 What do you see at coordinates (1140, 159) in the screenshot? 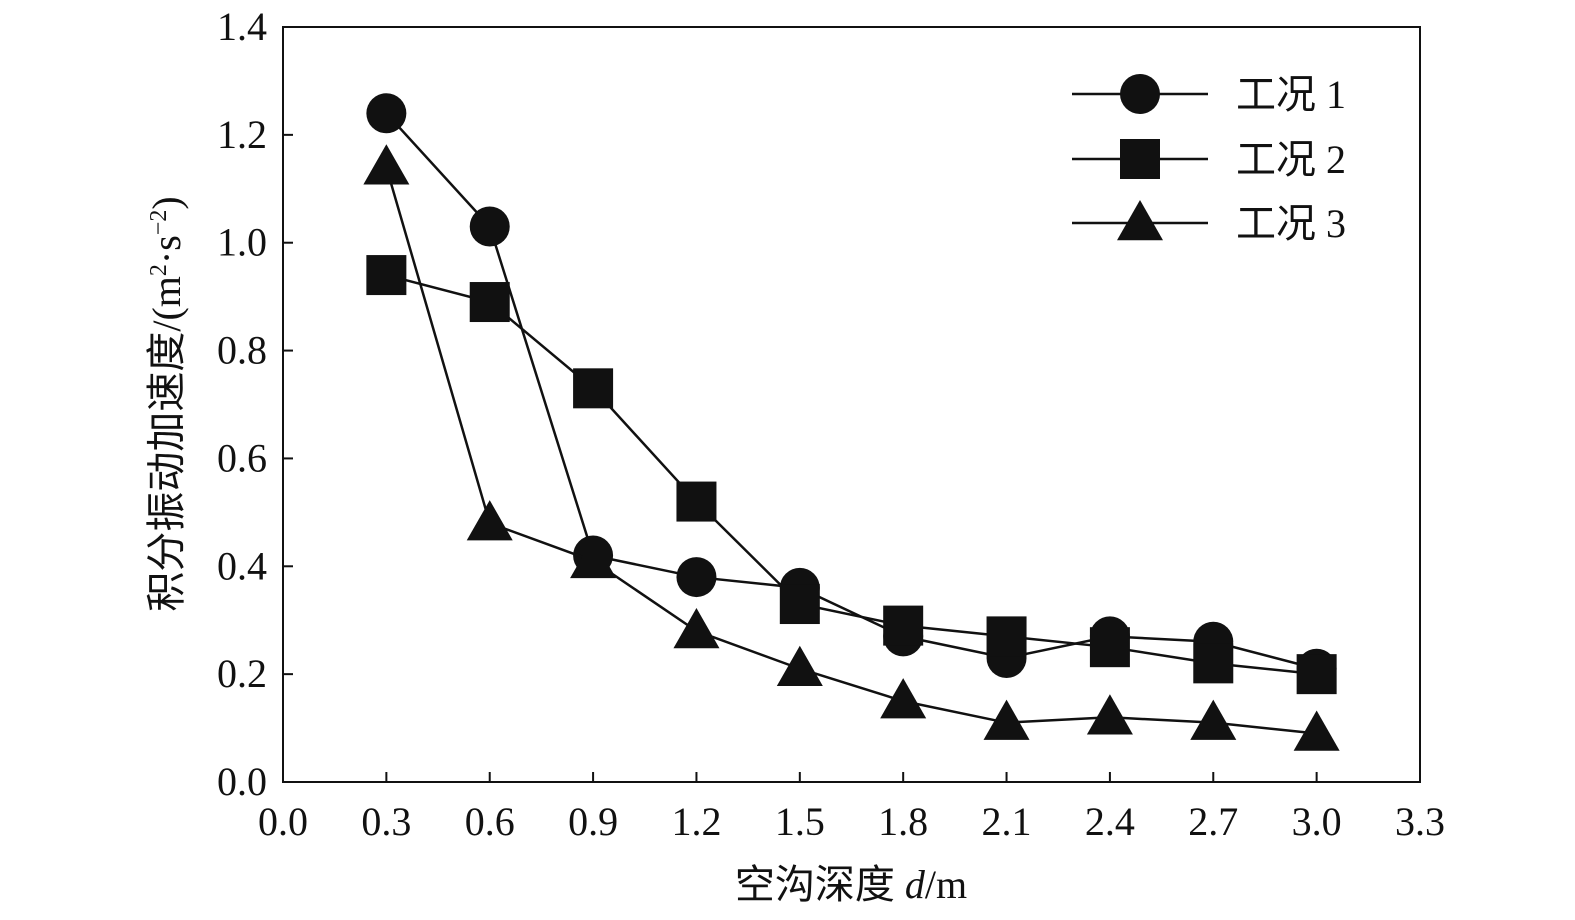
I see `legend-marker-square` at bounding box center [1140, 159].